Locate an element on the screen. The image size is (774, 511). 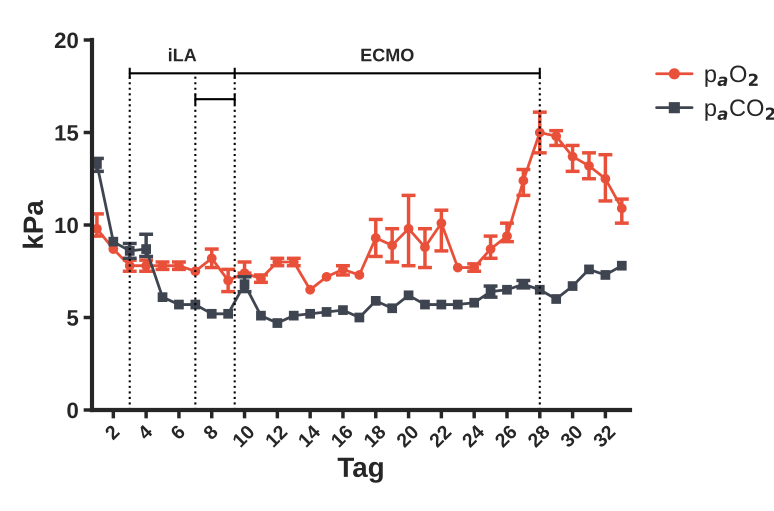
x-tick-label: 12 is located at coordinates (276, 436).